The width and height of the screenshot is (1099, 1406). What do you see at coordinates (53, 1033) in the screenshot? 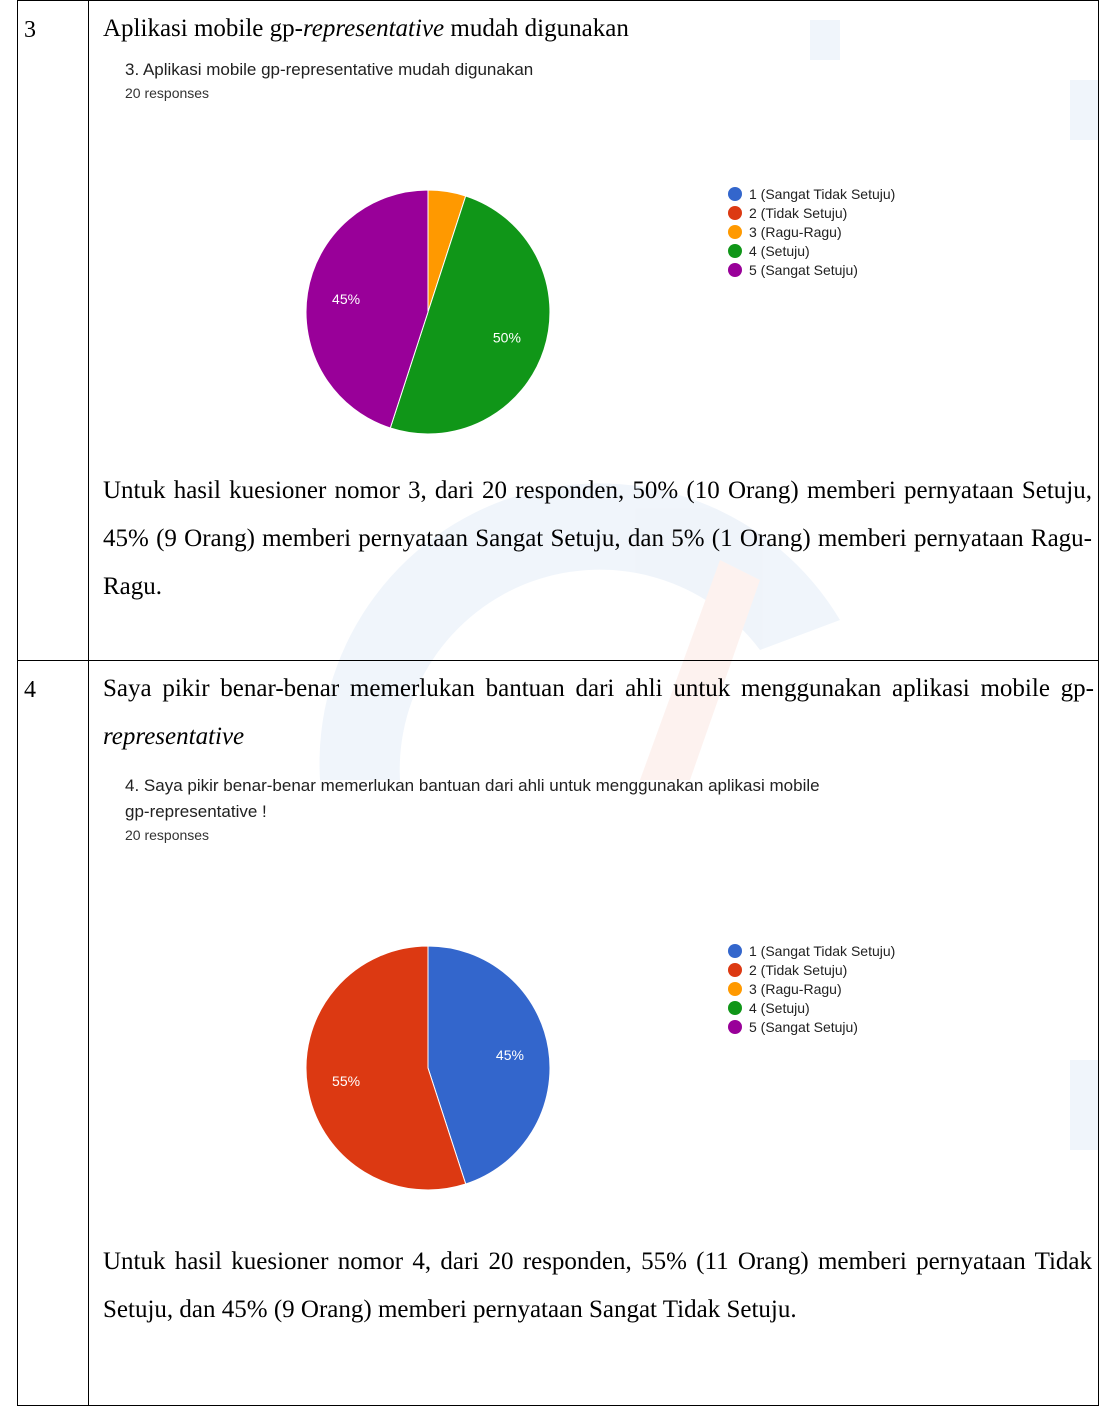
I see `row-number-cell: 4` at bounding box center [53, 1033].